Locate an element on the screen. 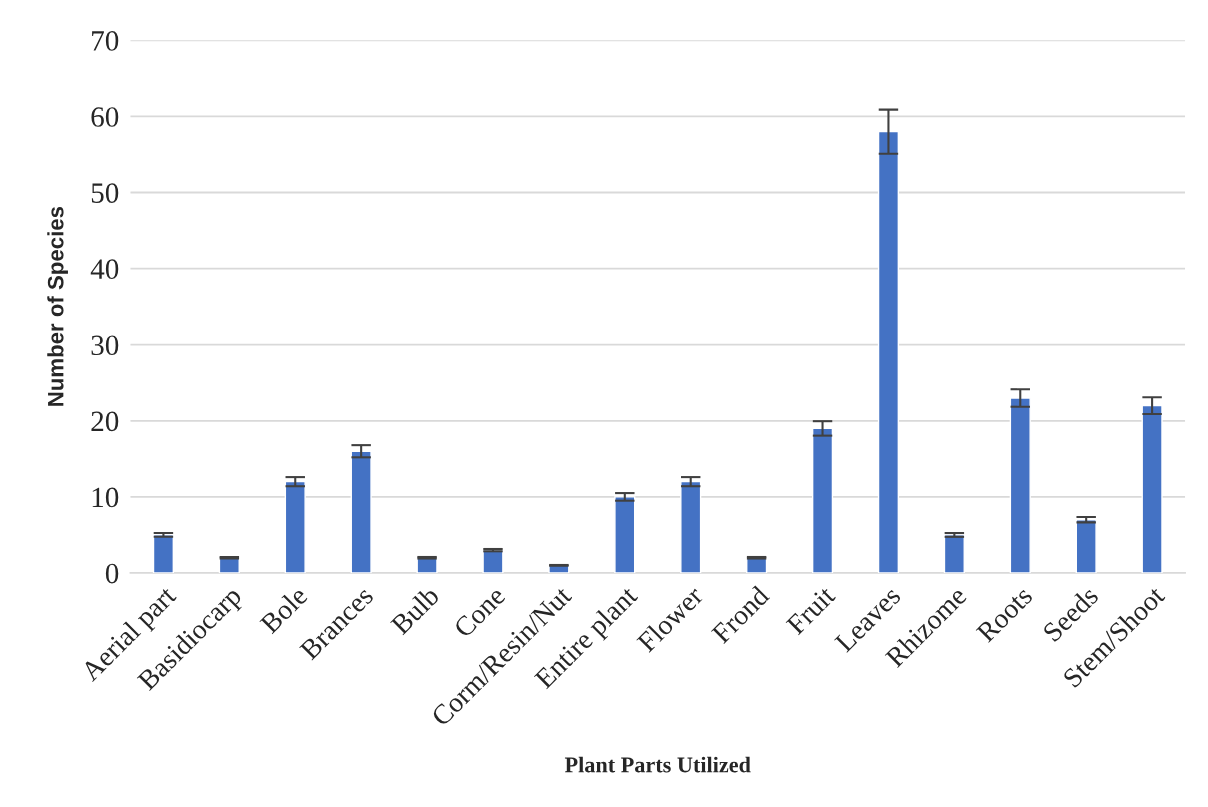 Image resolution: width=1208 pixels, height=807 pixels. y-tick-label: 50 is located at coordinates (105, 193).